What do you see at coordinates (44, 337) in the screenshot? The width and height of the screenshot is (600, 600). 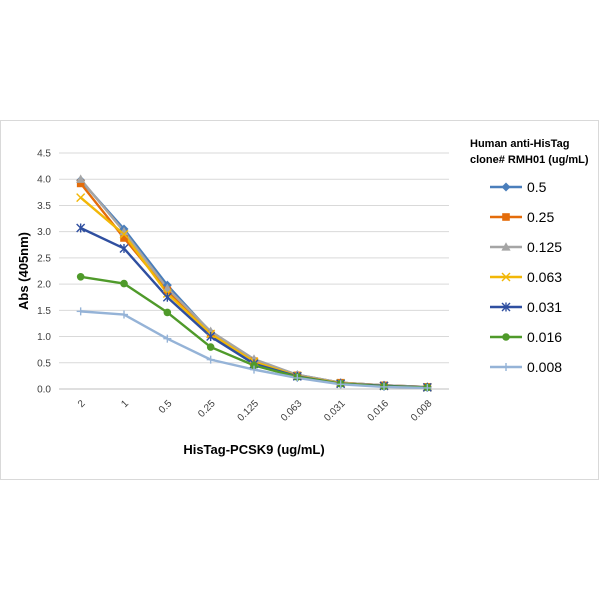 I see `y-tick-label: 1.0` at bounding box center [44, 337].